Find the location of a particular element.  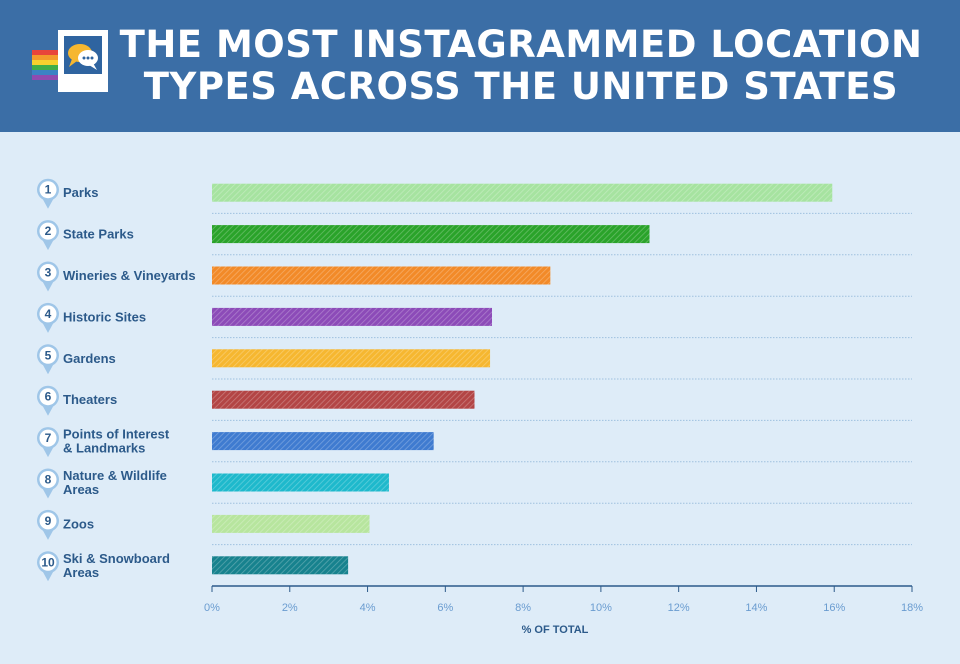

rank-number: 10 is located at coordinates (48, 562).